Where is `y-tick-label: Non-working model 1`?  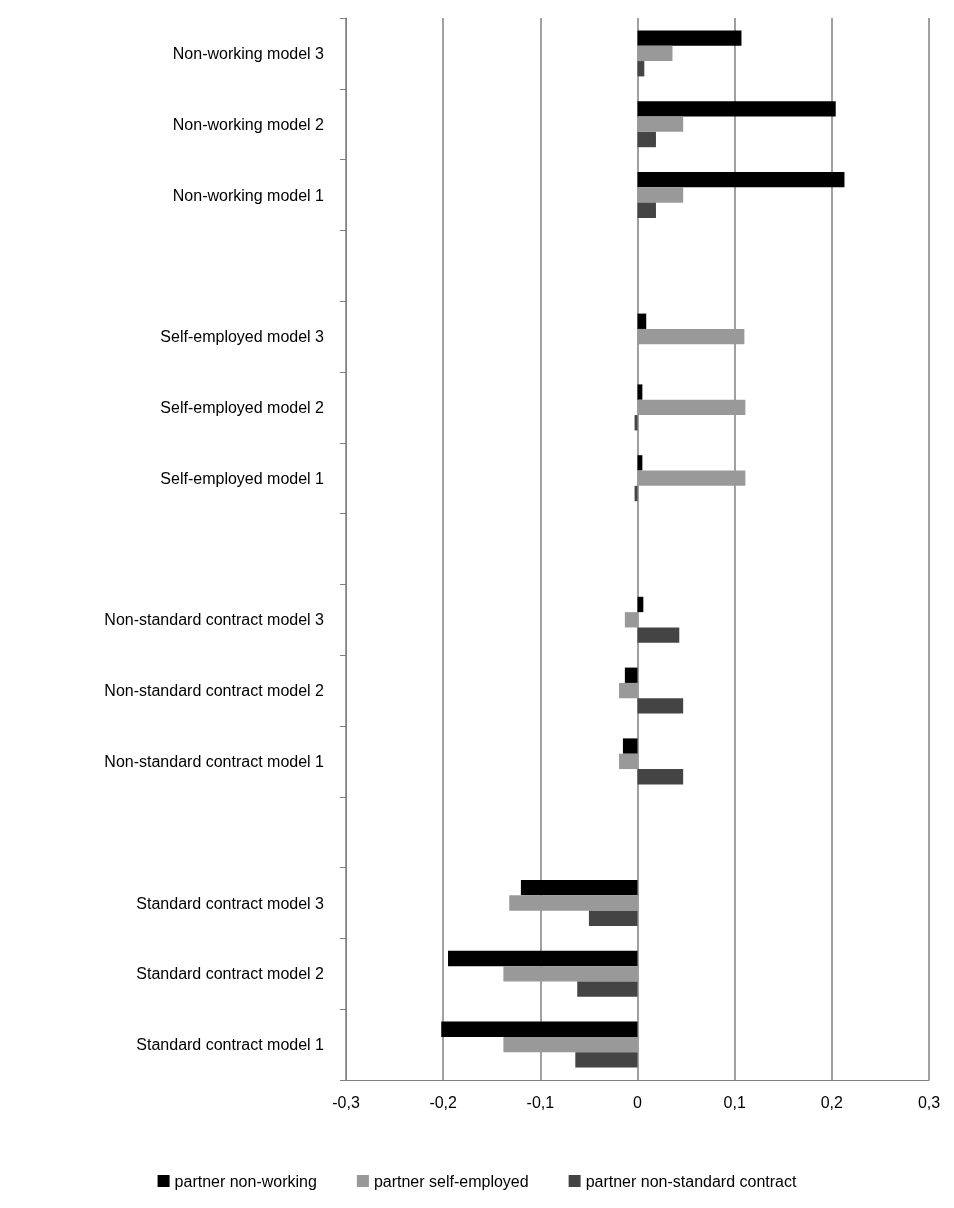
y-tick-label: Non-working model 1 is located at coordinates (248, 195).